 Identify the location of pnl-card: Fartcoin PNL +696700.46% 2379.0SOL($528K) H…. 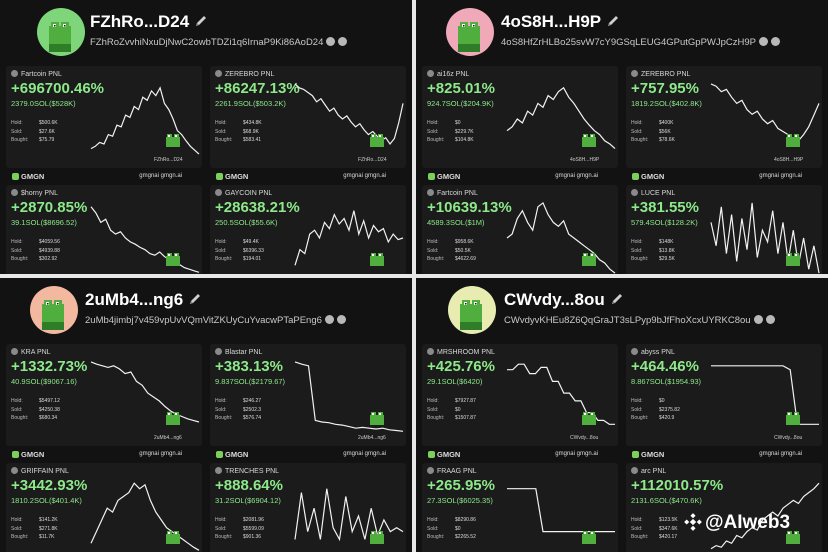
(104, 117).